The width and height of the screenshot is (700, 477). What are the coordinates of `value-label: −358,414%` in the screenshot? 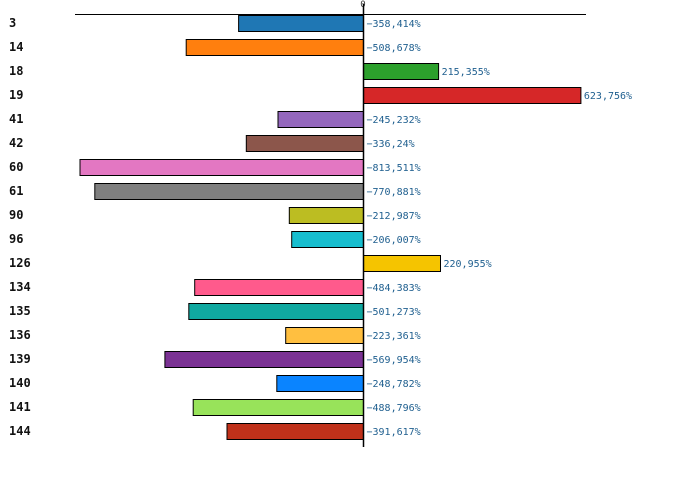 It's located at (394, 24).